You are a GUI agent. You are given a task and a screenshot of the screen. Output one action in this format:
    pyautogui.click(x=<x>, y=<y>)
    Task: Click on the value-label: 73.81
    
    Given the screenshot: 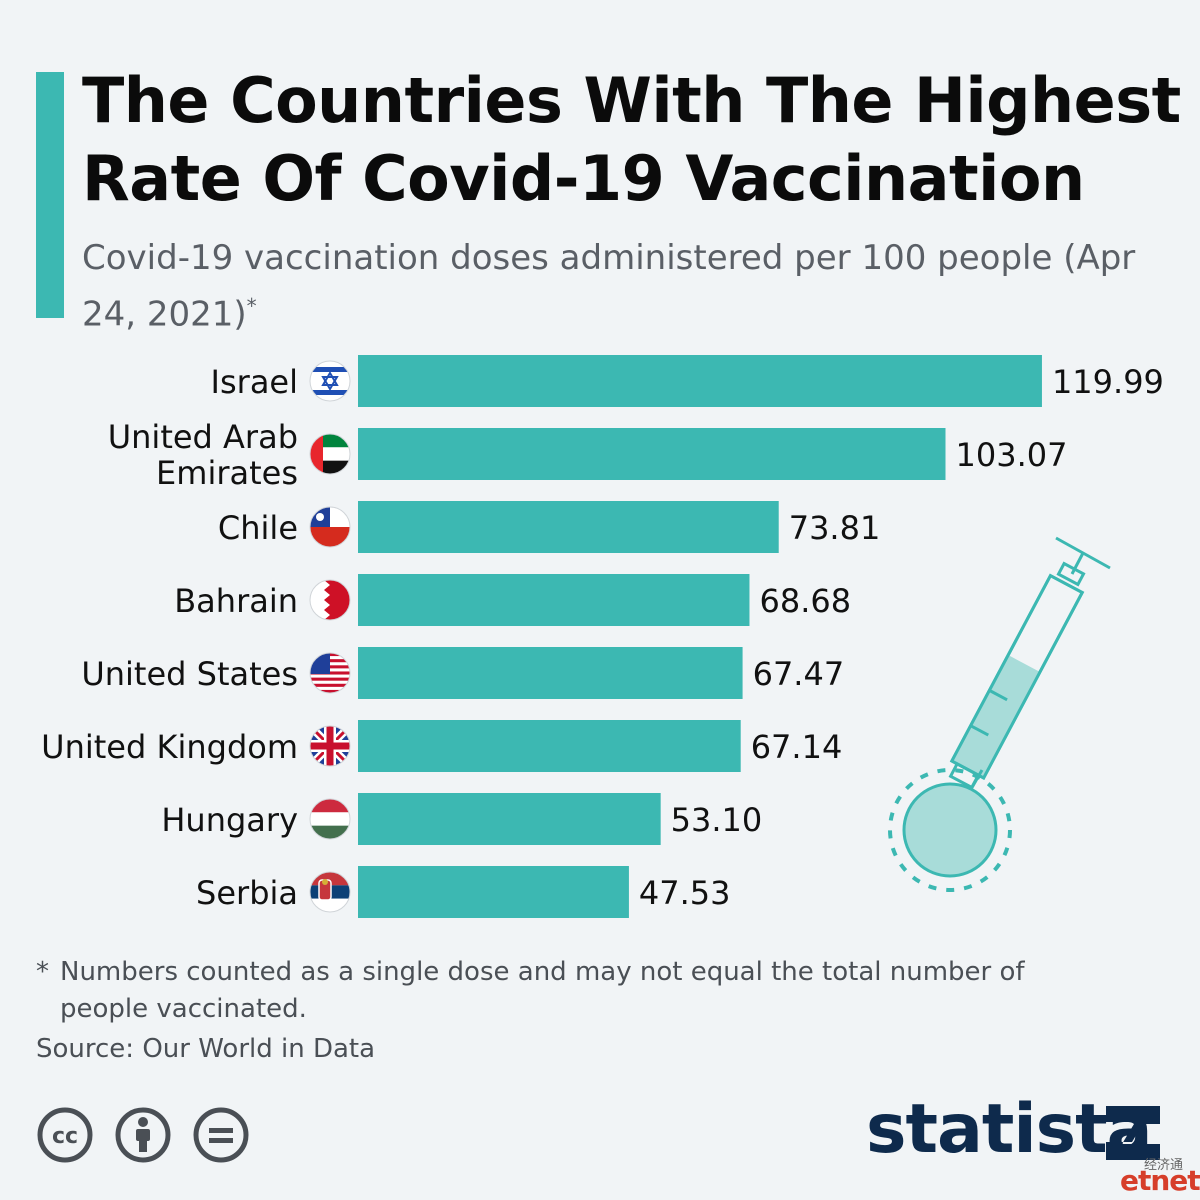 What is the action you would take?
    pyautogui.click(x=835, y=528)
    